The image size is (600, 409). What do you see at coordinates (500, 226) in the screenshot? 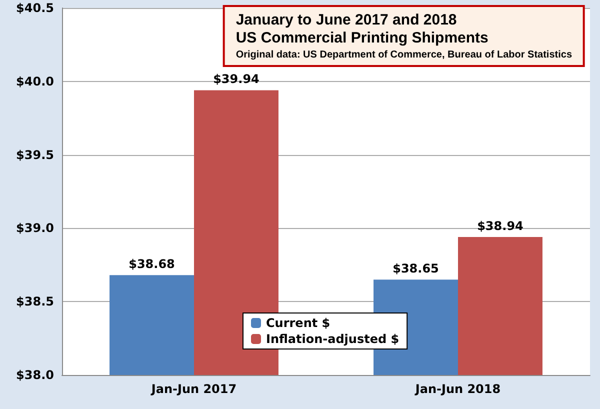
I see `data-label: $38.94` at bounding box center [500, 226].